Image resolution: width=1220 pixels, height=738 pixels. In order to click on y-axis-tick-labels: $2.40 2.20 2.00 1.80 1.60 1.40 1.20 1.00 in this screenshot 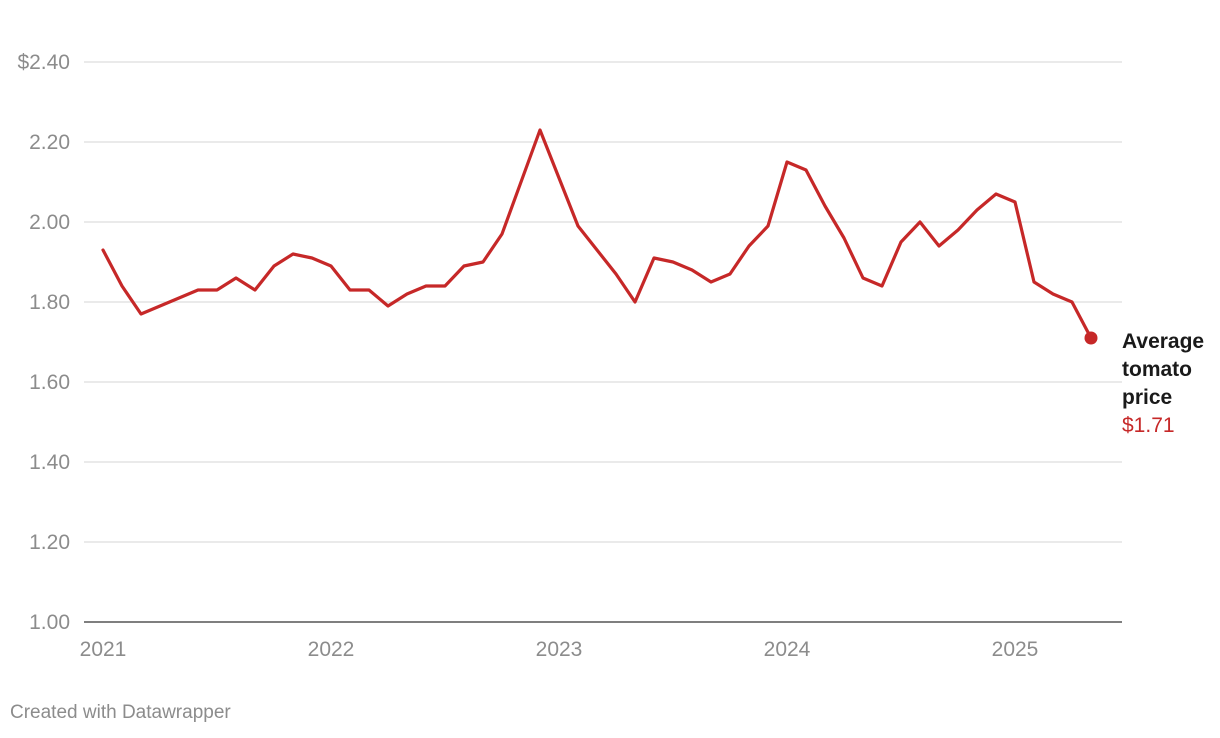, I will do `click(43, 342)`.